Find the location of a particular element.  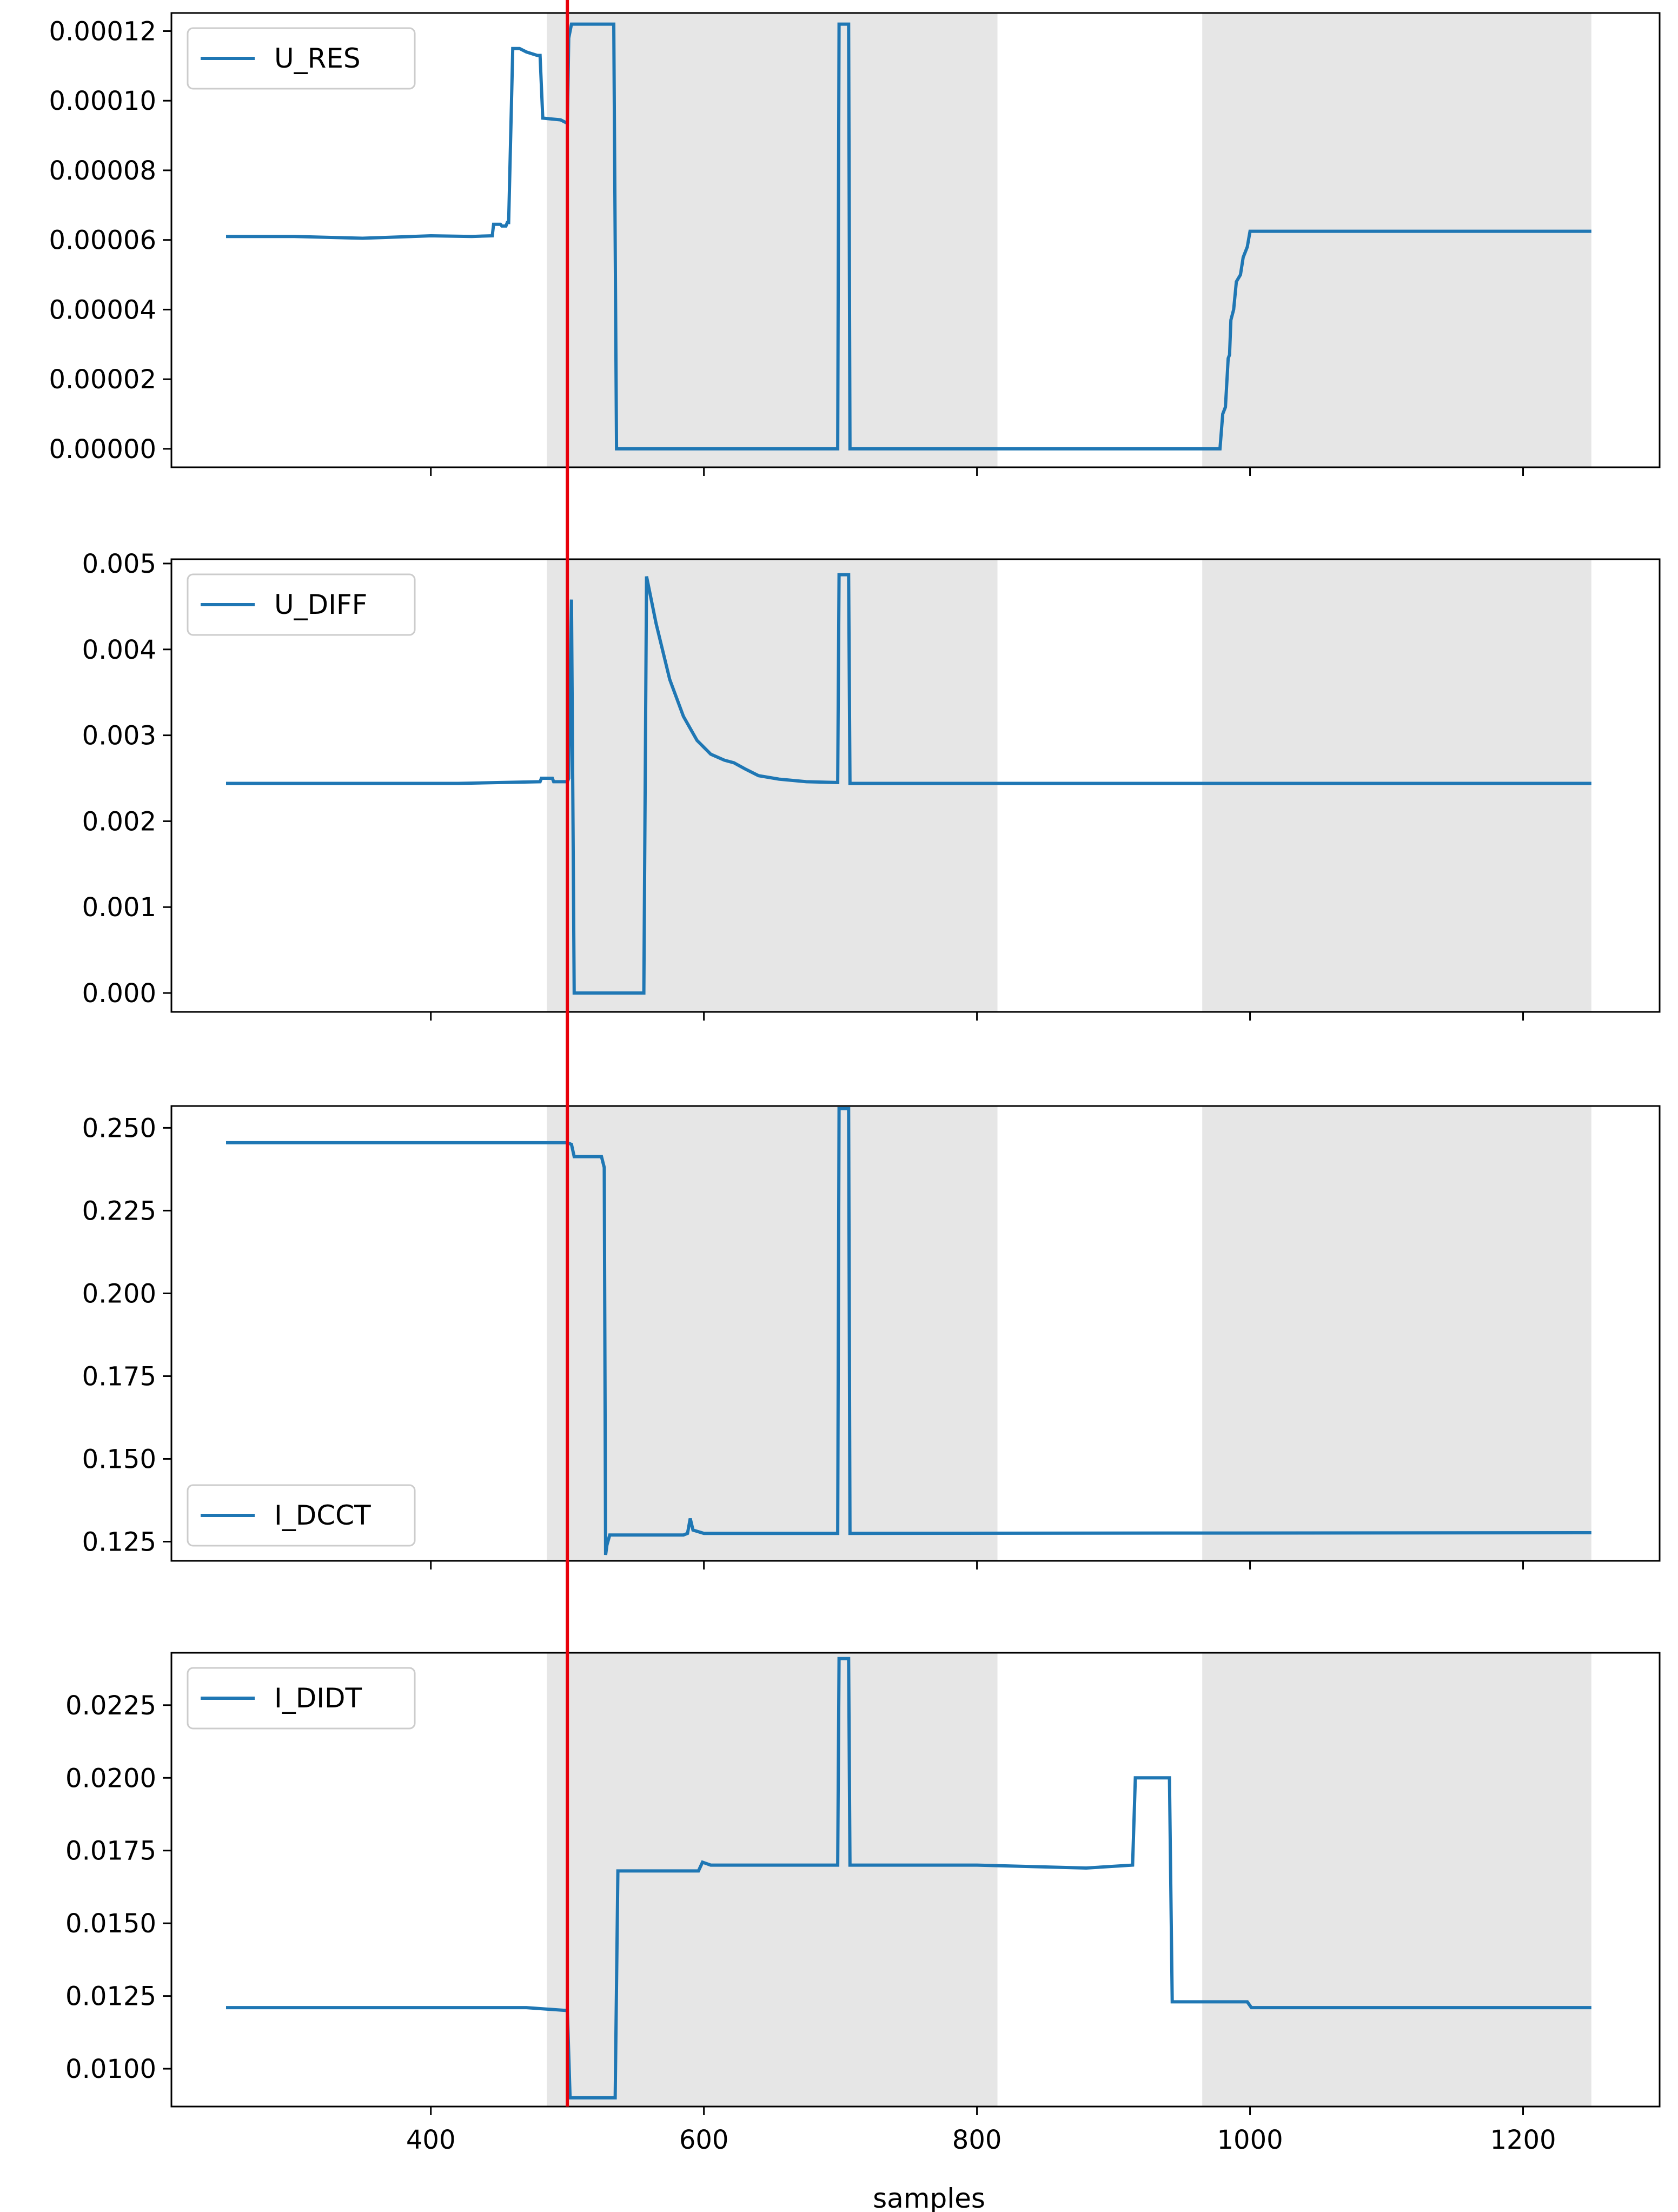

y-tick-label: 0.0225 is located at coordinates (110, 1706).